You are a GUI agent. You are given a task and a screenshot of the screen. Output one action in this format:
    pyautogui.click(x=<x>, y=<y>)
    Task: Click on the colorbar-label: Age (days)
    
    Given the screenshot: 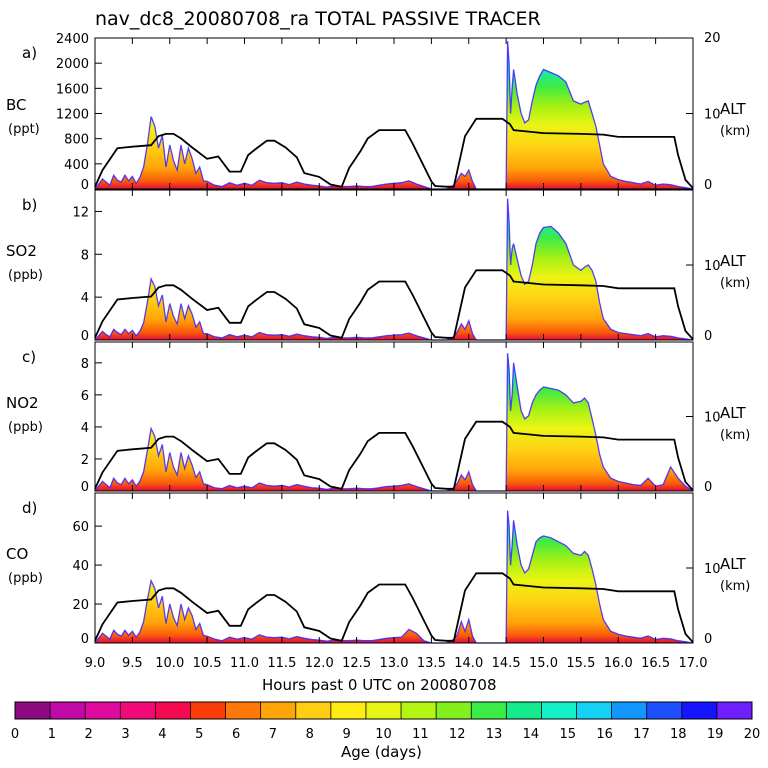 What is the action you would take?
    pyautogui.click(x=381, y=752)
    